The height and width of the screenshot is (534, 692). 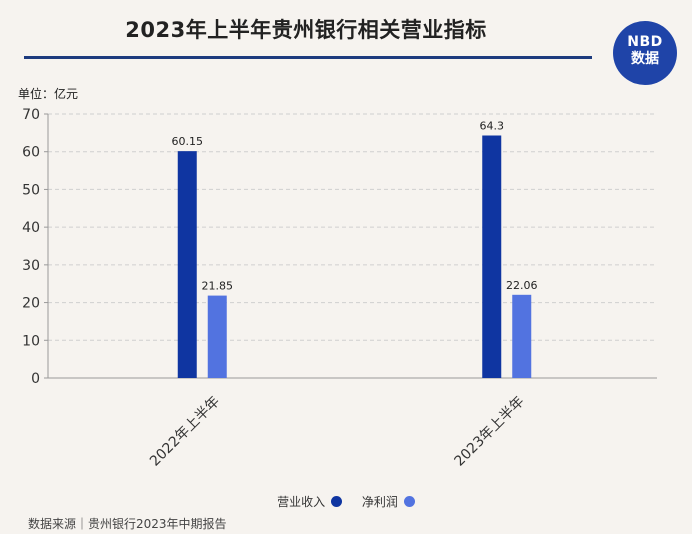 What do you see at coordinates (35, 379) in the screenshot?
I see `y-tick-label: 0` at bounding box center [35, 379].